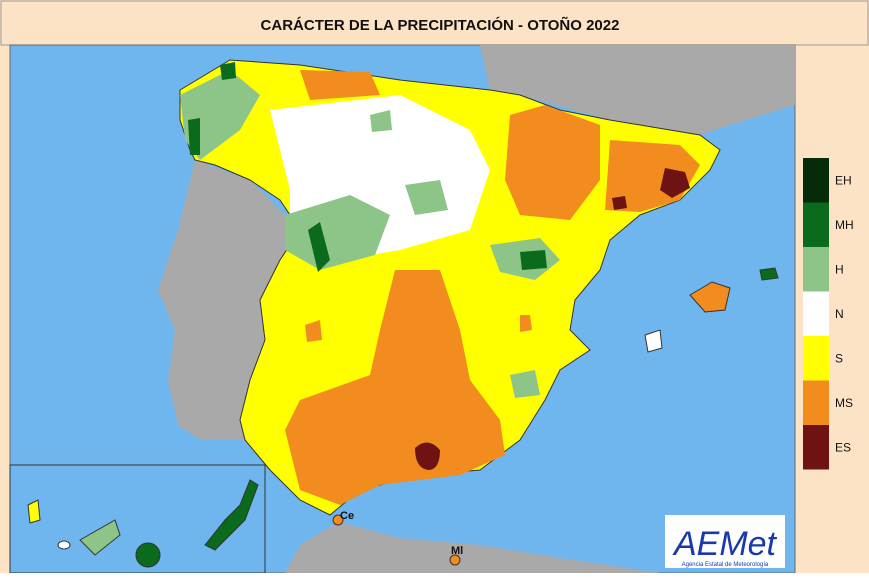  I want to click on mallorca, so click(710, 297).